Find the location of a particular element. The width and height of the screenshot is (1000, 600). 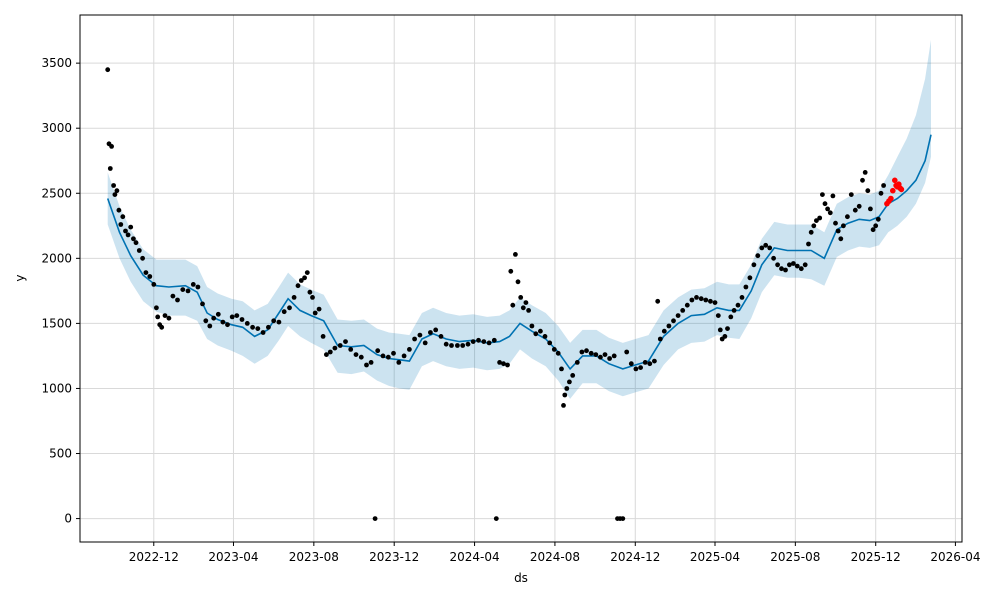

y-tick-label: 500 is located at coordinates (60, 454).